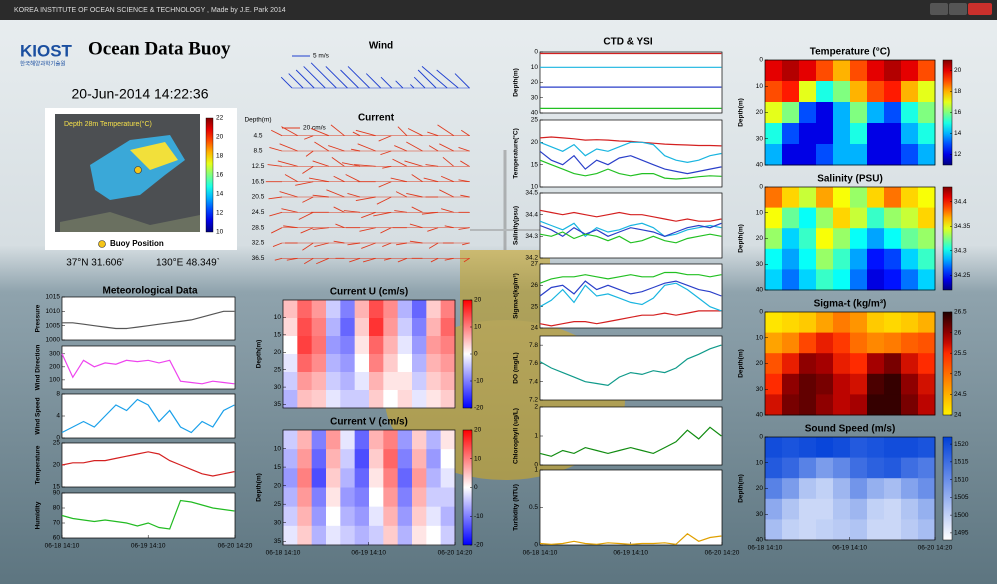 The image size is (997, 584). I want to click on map-colorbar, so click(209, 175).